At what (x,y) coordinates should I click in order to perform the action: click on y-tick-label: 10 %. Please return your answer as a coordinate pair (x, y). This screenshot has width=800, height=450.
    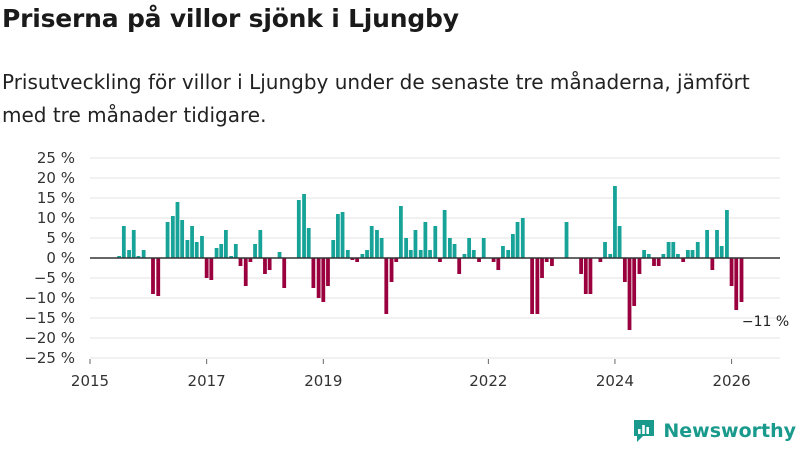
    Looking at the image, I should click on (56, 218).